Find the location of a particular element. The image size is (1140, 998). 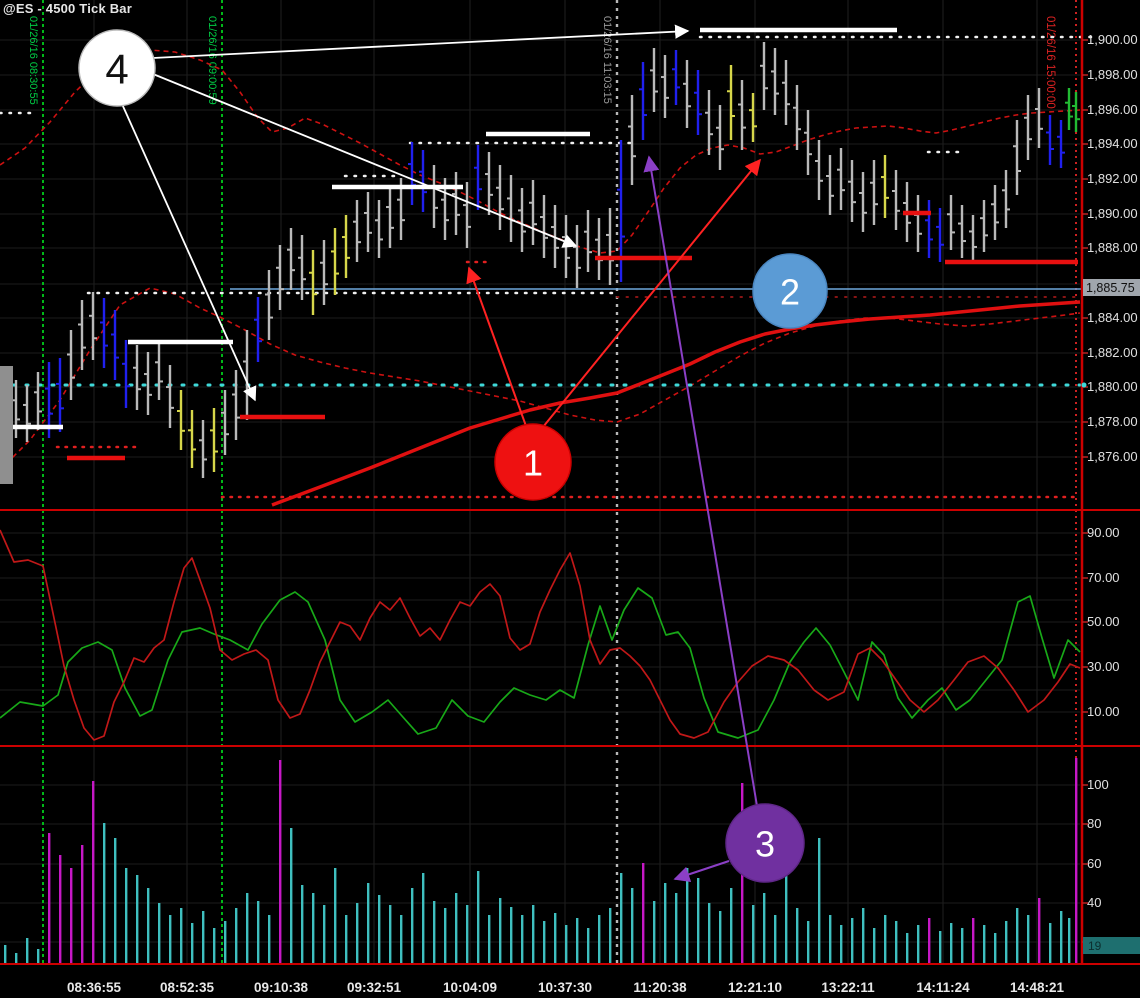

oscillator-axis: 90.00 70.00 50.00 30.00 10.00 is located at coordinates (1101, 622).